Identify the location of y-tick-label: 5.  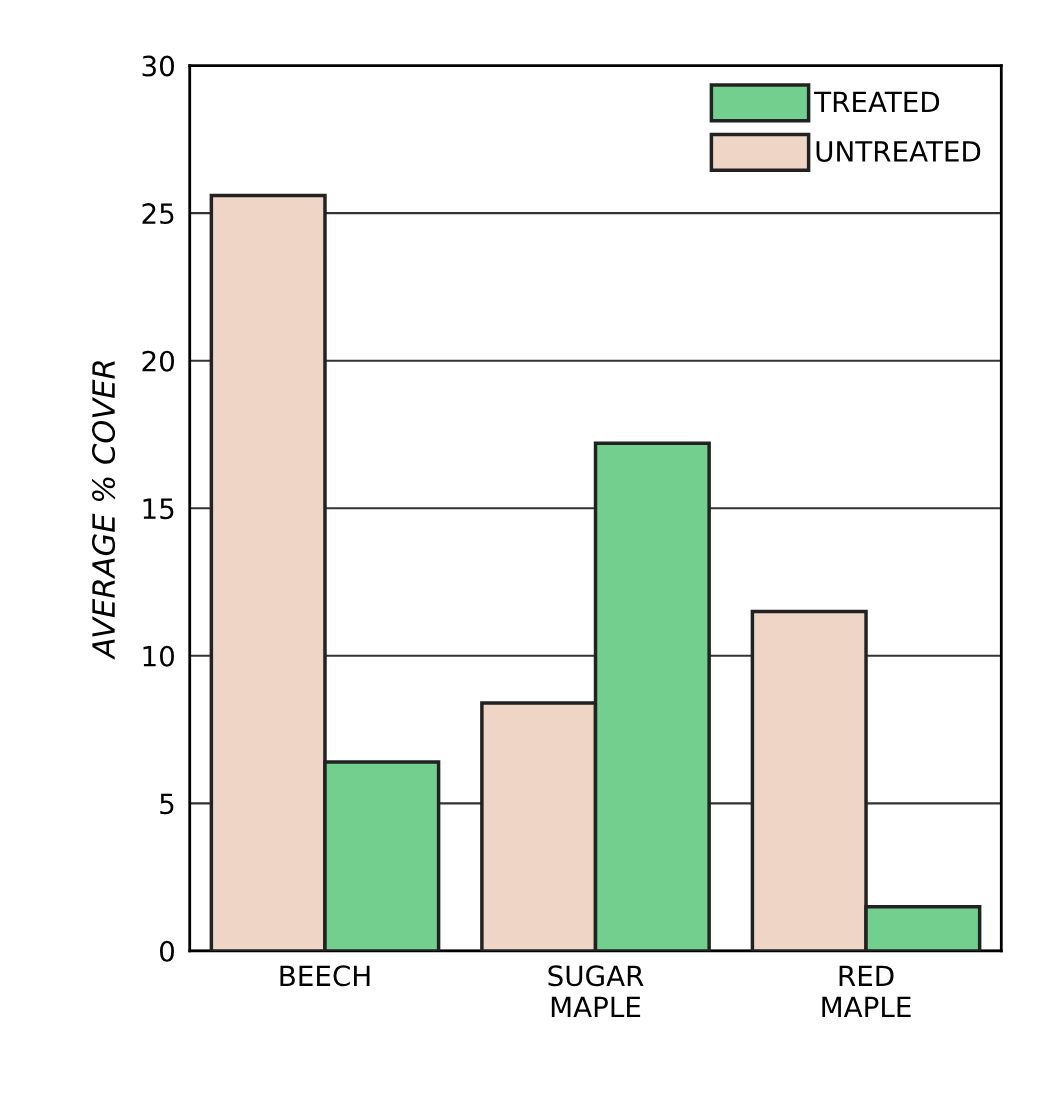
(167, 804).